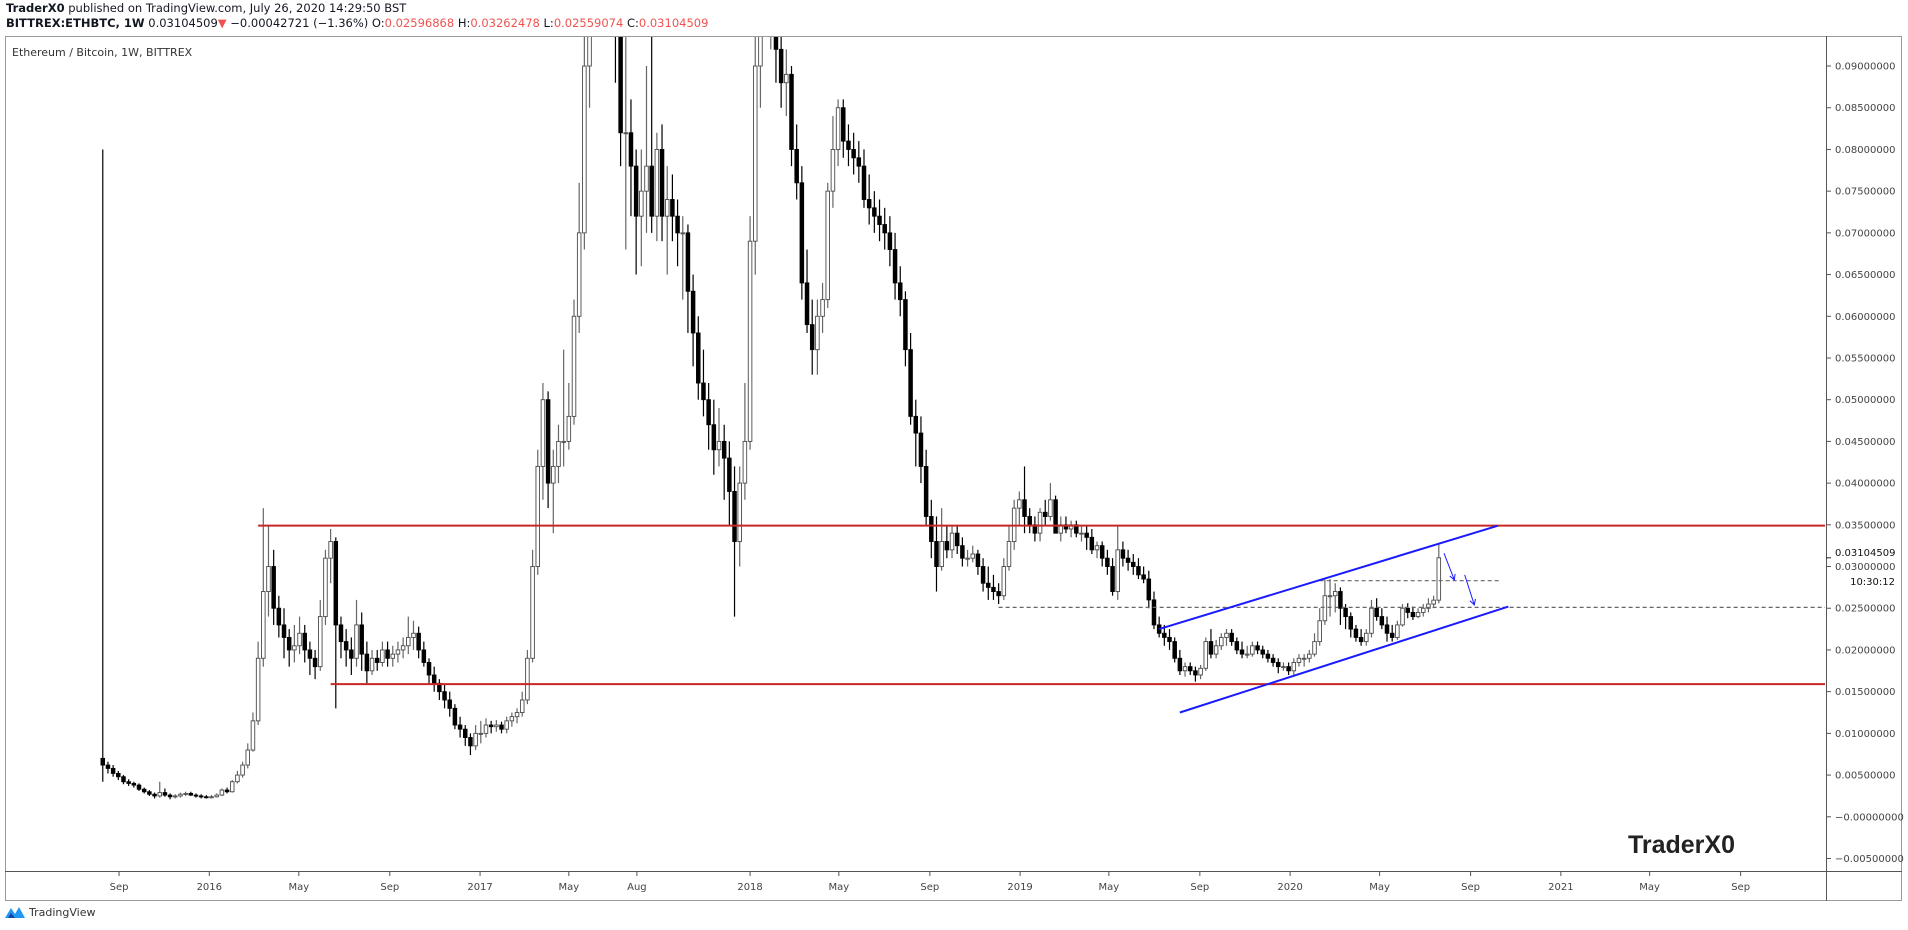 This screenshot has width=1908, height=930. What do you see at coordinates (464, 23) in the screenshot?
I see `high-label: H:` at bounding box center [464, 23].